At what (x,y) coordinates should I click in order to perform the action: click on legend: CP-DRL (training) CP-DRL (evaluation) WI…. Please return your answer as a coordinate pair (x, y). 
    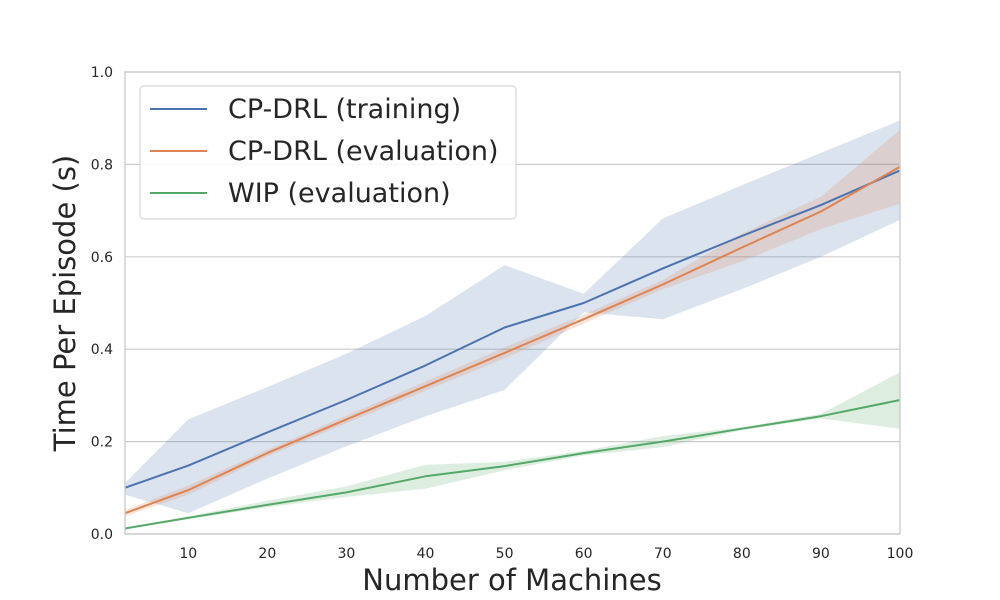
    Looking at the image, I should click on (328, 152).